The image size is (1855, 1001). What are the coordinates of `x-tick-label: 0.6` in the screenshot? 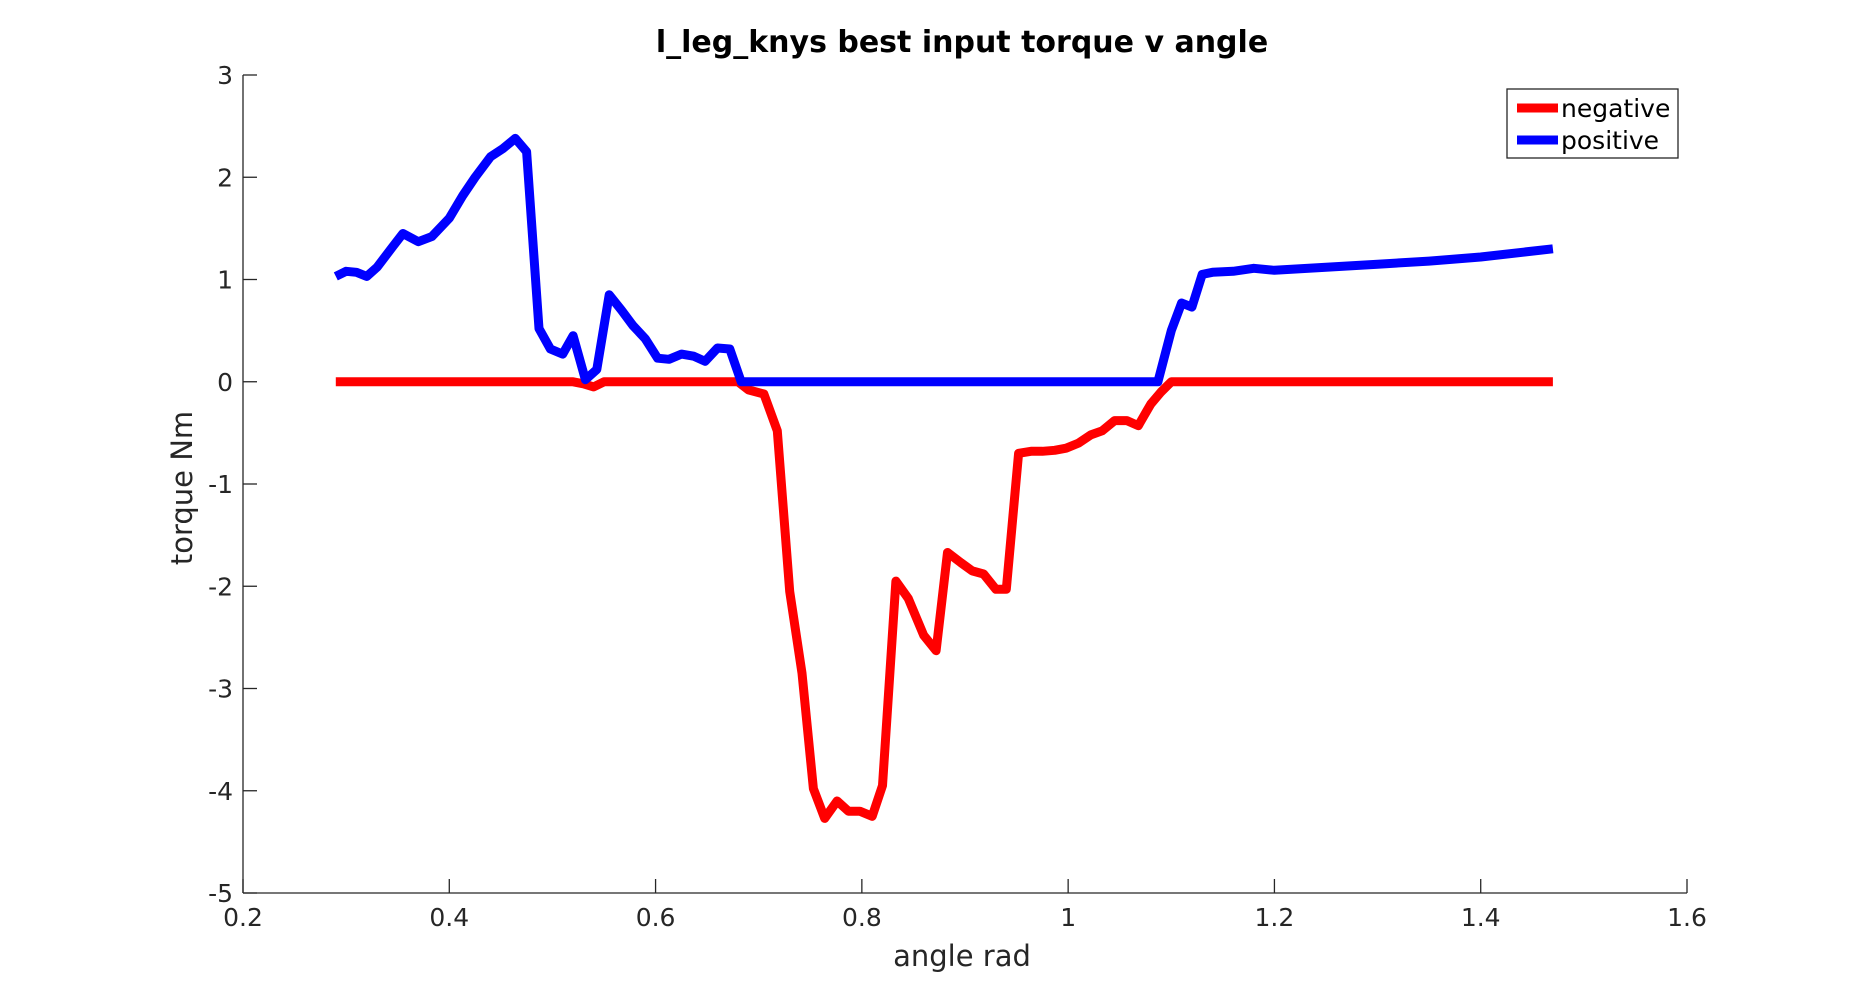 It's located at (656, 917).